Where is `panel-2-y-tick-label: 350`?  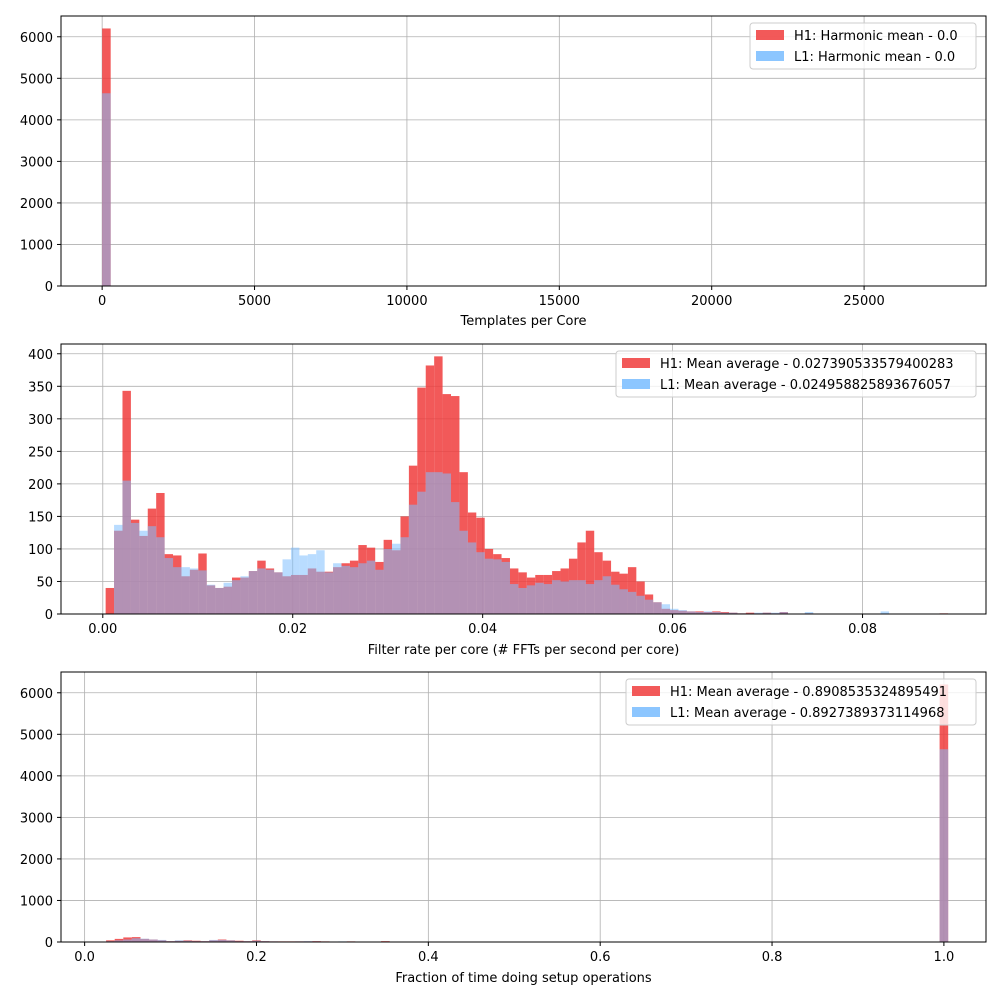
panel-2-y-tick-label: 350 is located at coordinates (40, 387).